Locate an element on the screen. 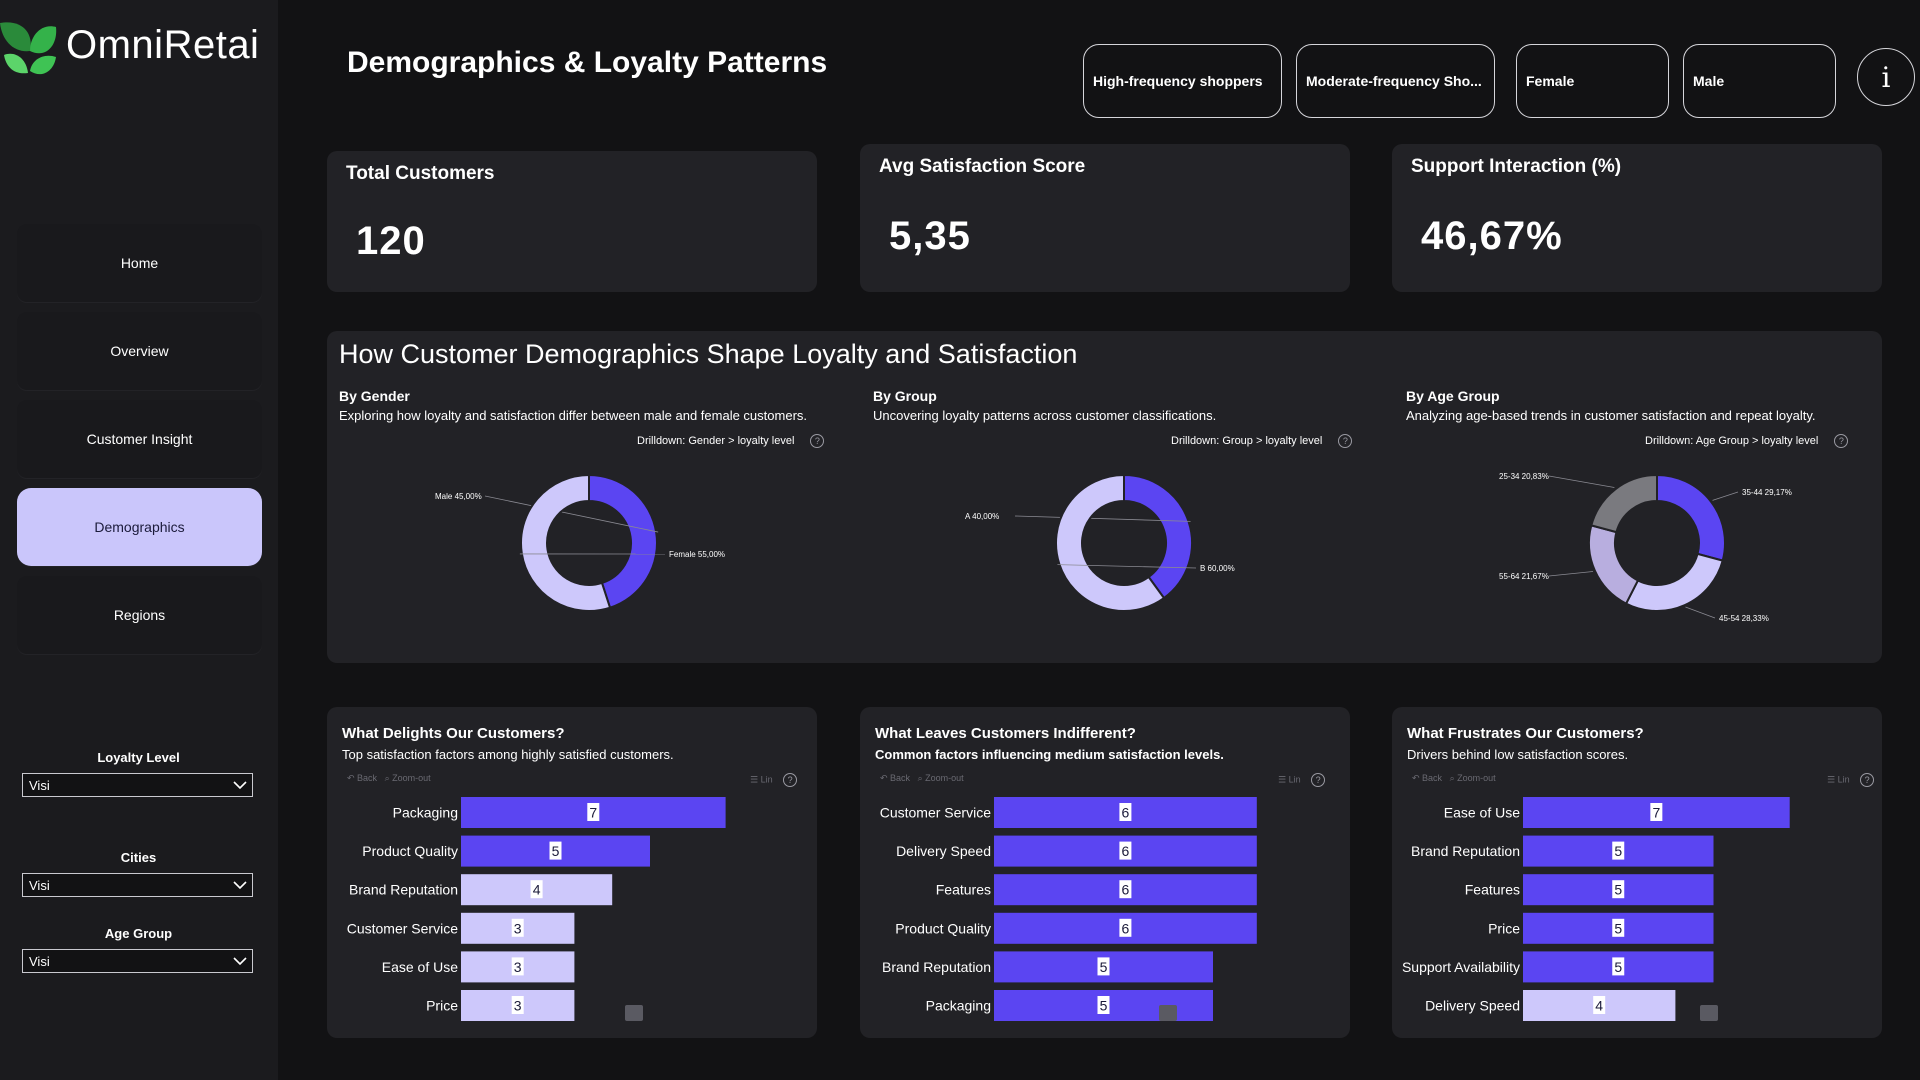 Image resolution: width=1920 pixels, height=1080 pixels. kpi-value: 120 is located at coordinates (391, 241).